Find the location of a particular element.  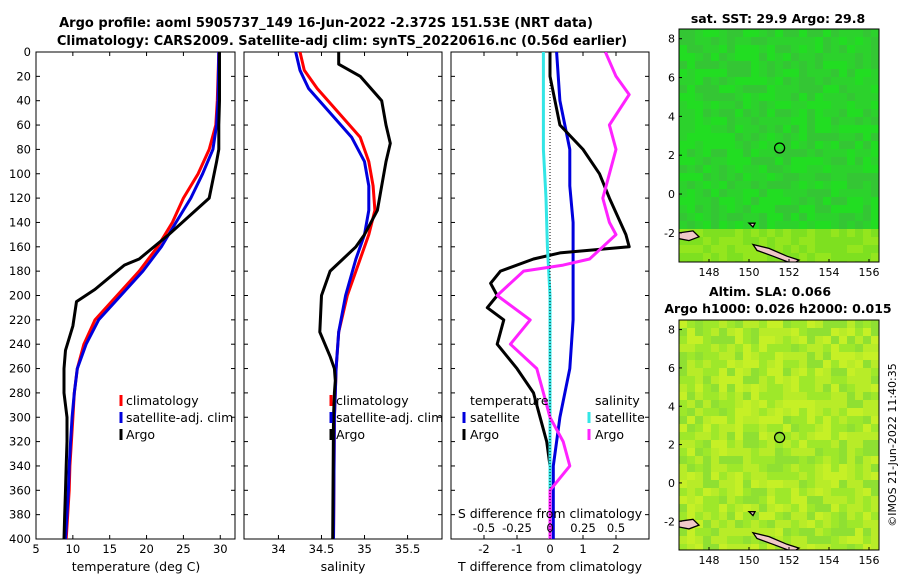

salinity-legend: climatology satellite-adj. clim Argo is located at coordinates (386, 417).